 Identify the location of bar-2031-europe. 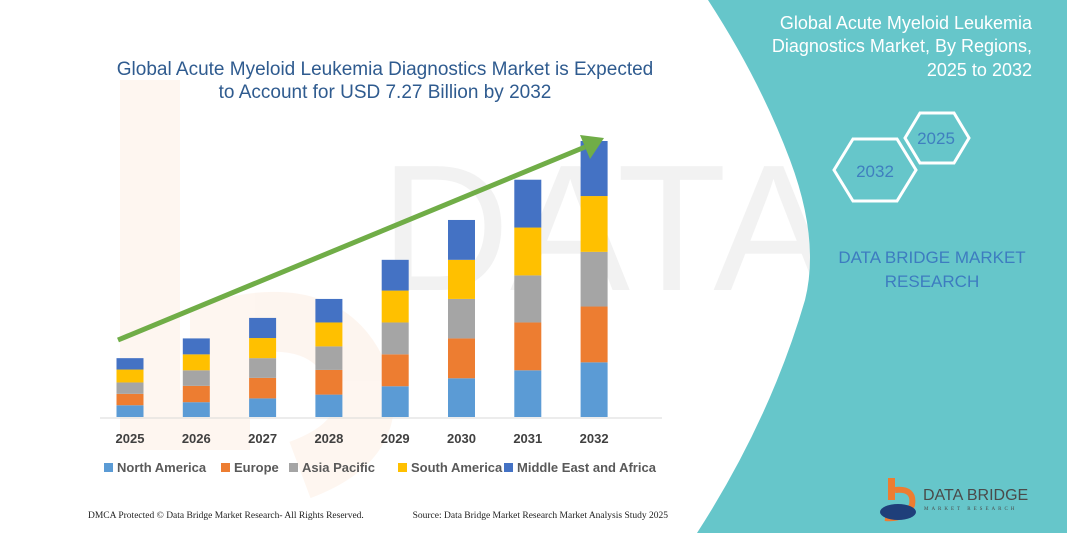
(528, 346).